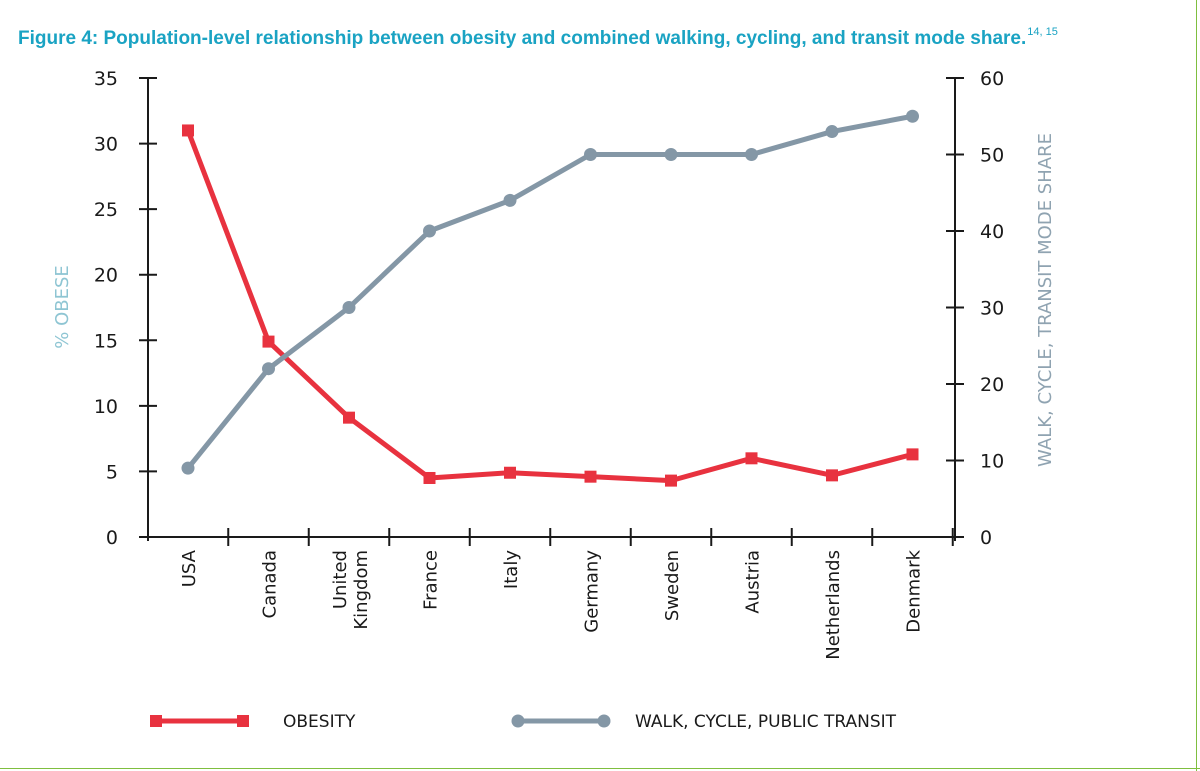 The width and height of the screenshot is (1200, 771). I want to click on x-category-label: Denmark, so click(914, 590).